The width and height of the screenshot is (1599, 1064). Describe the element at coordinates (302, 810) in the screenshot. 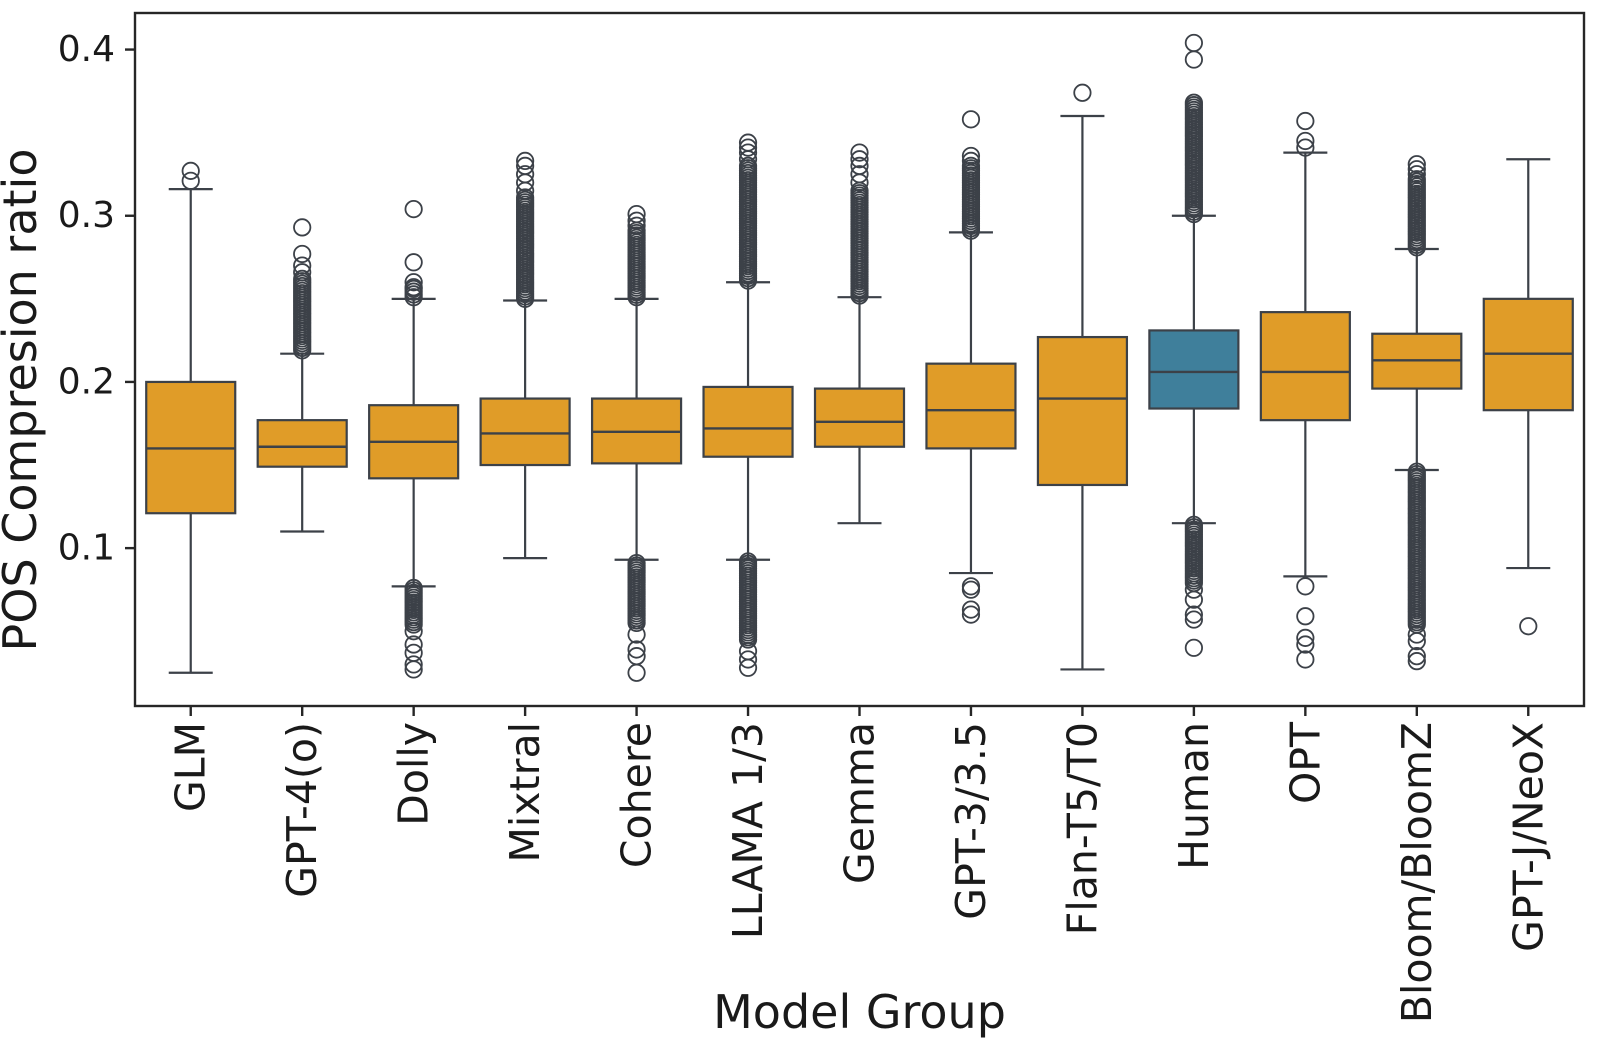

I see `x-tick-label-gpt-4-o: GPT-4(o)` at that location.